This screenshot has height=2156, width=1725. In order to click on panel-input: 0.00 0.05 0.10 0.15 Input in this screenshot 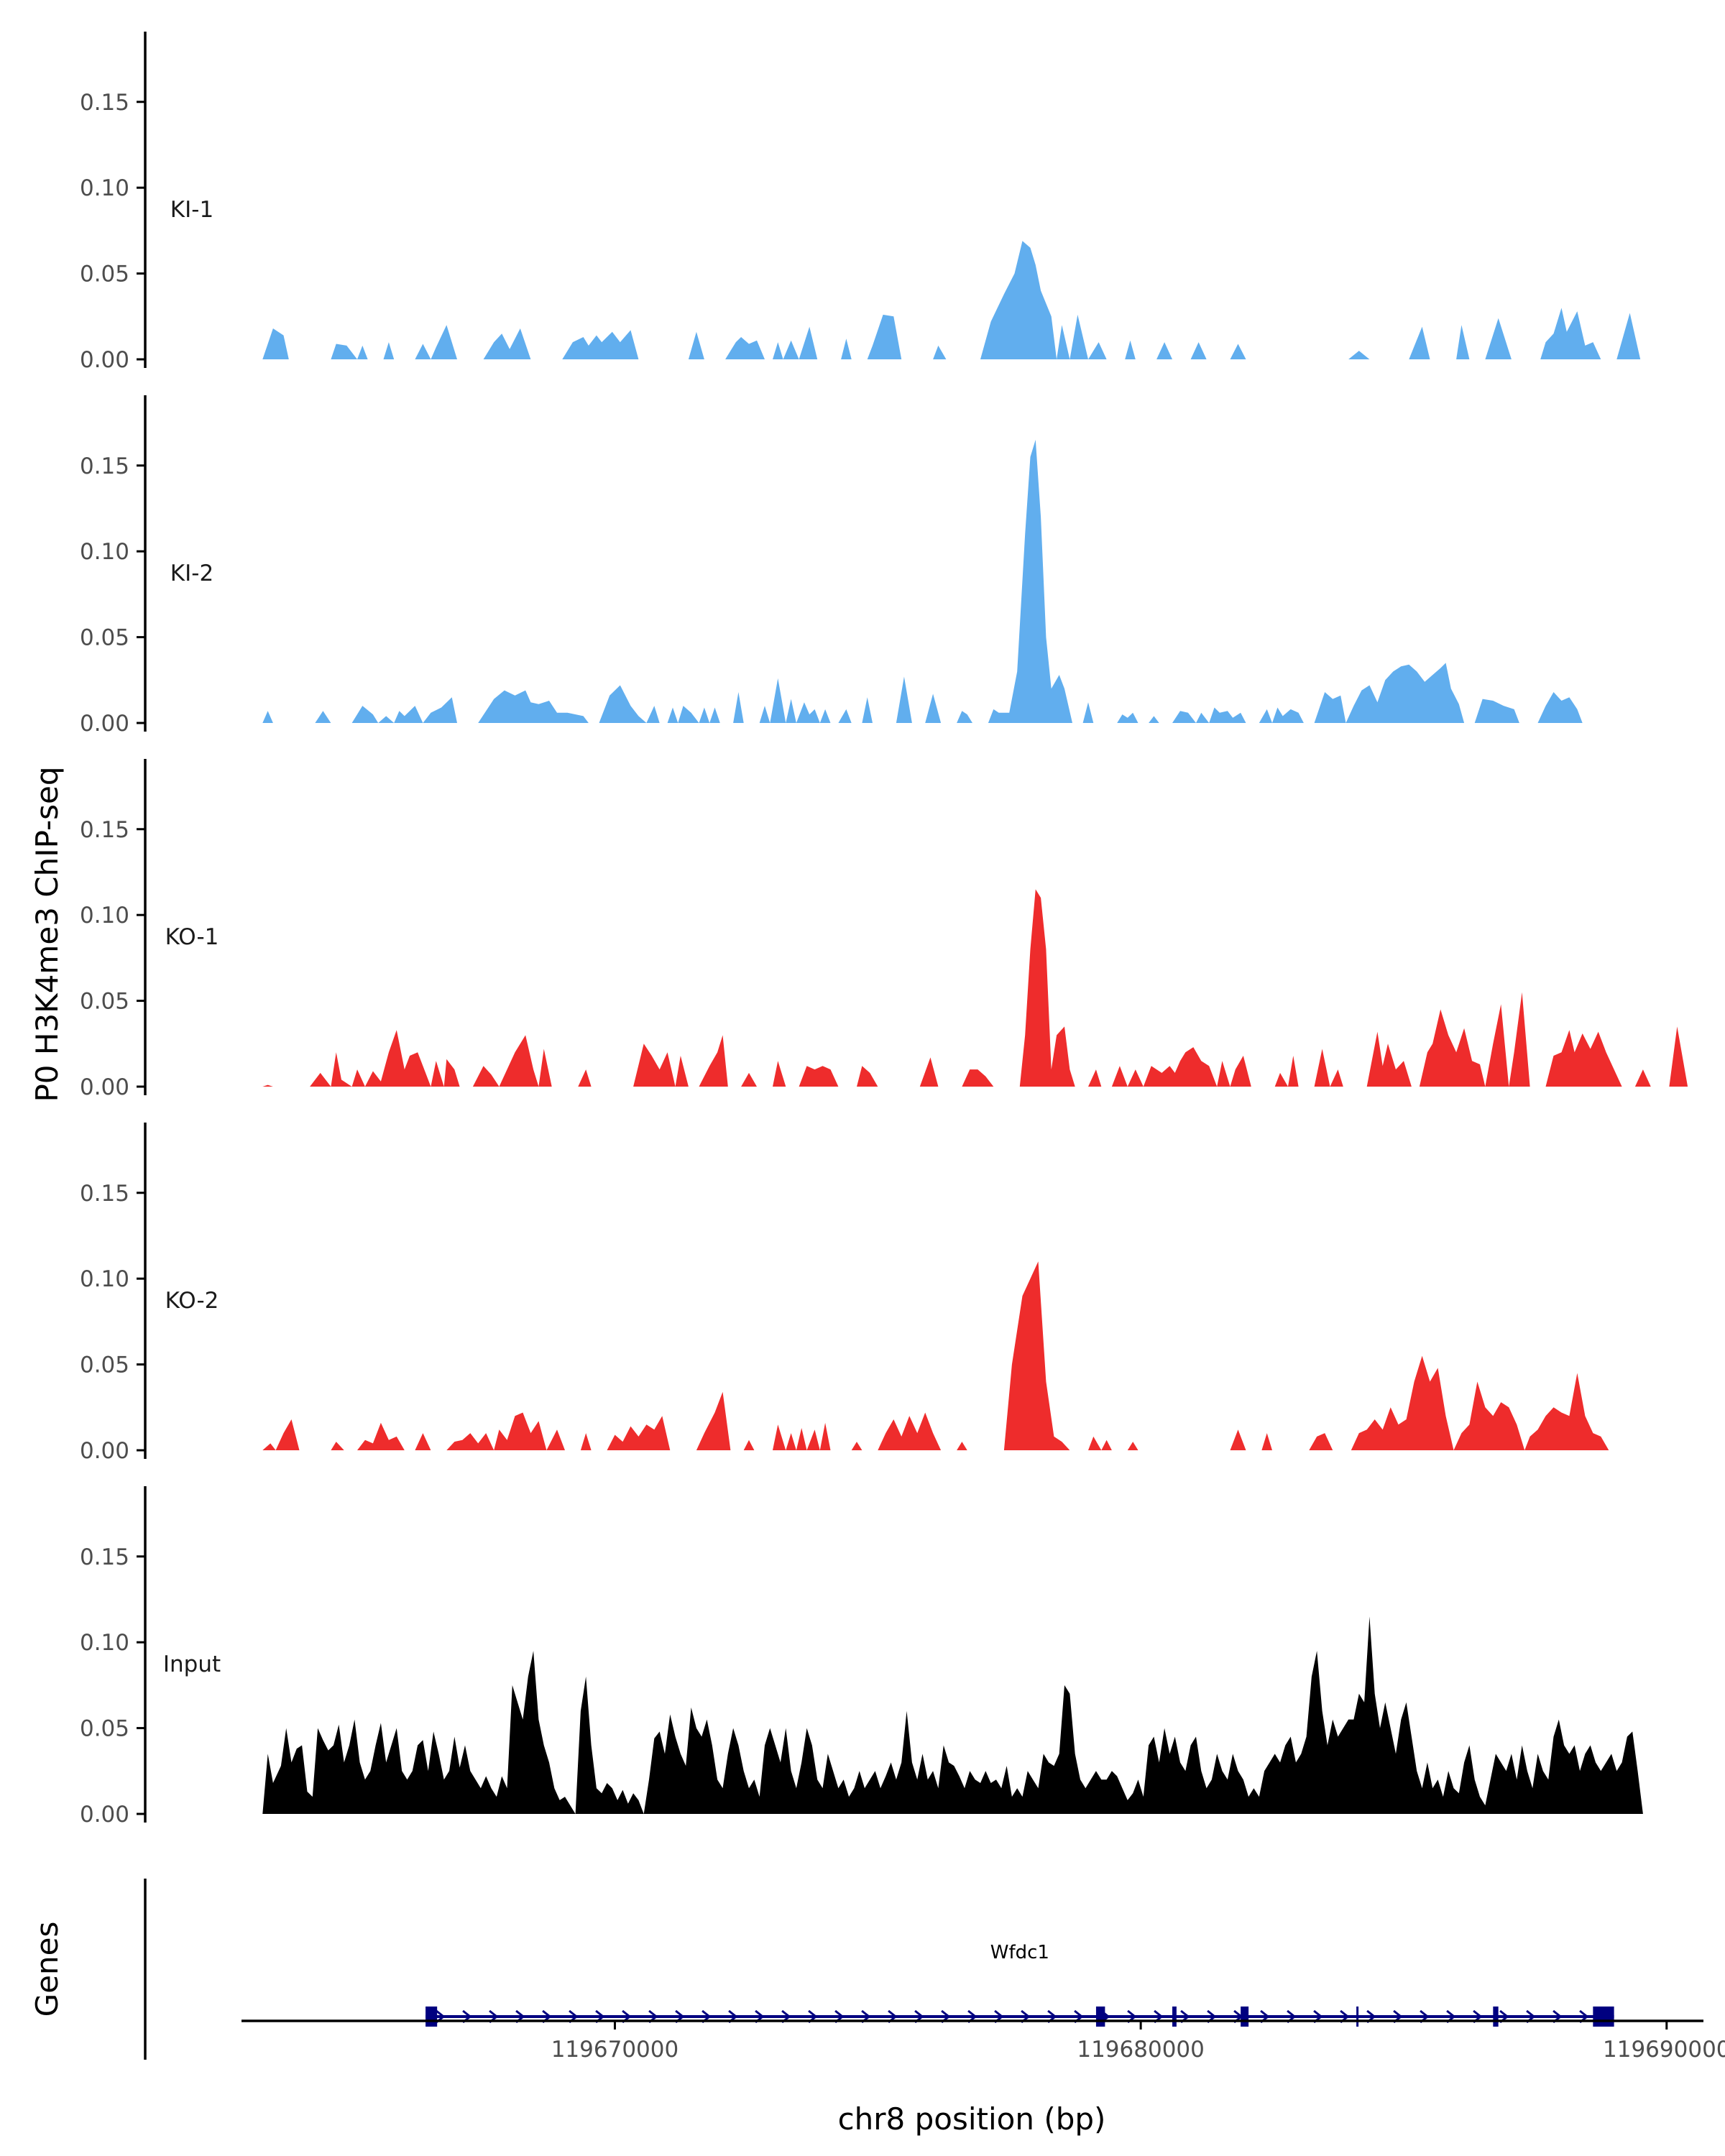, I will do `click(861, 1657)`.